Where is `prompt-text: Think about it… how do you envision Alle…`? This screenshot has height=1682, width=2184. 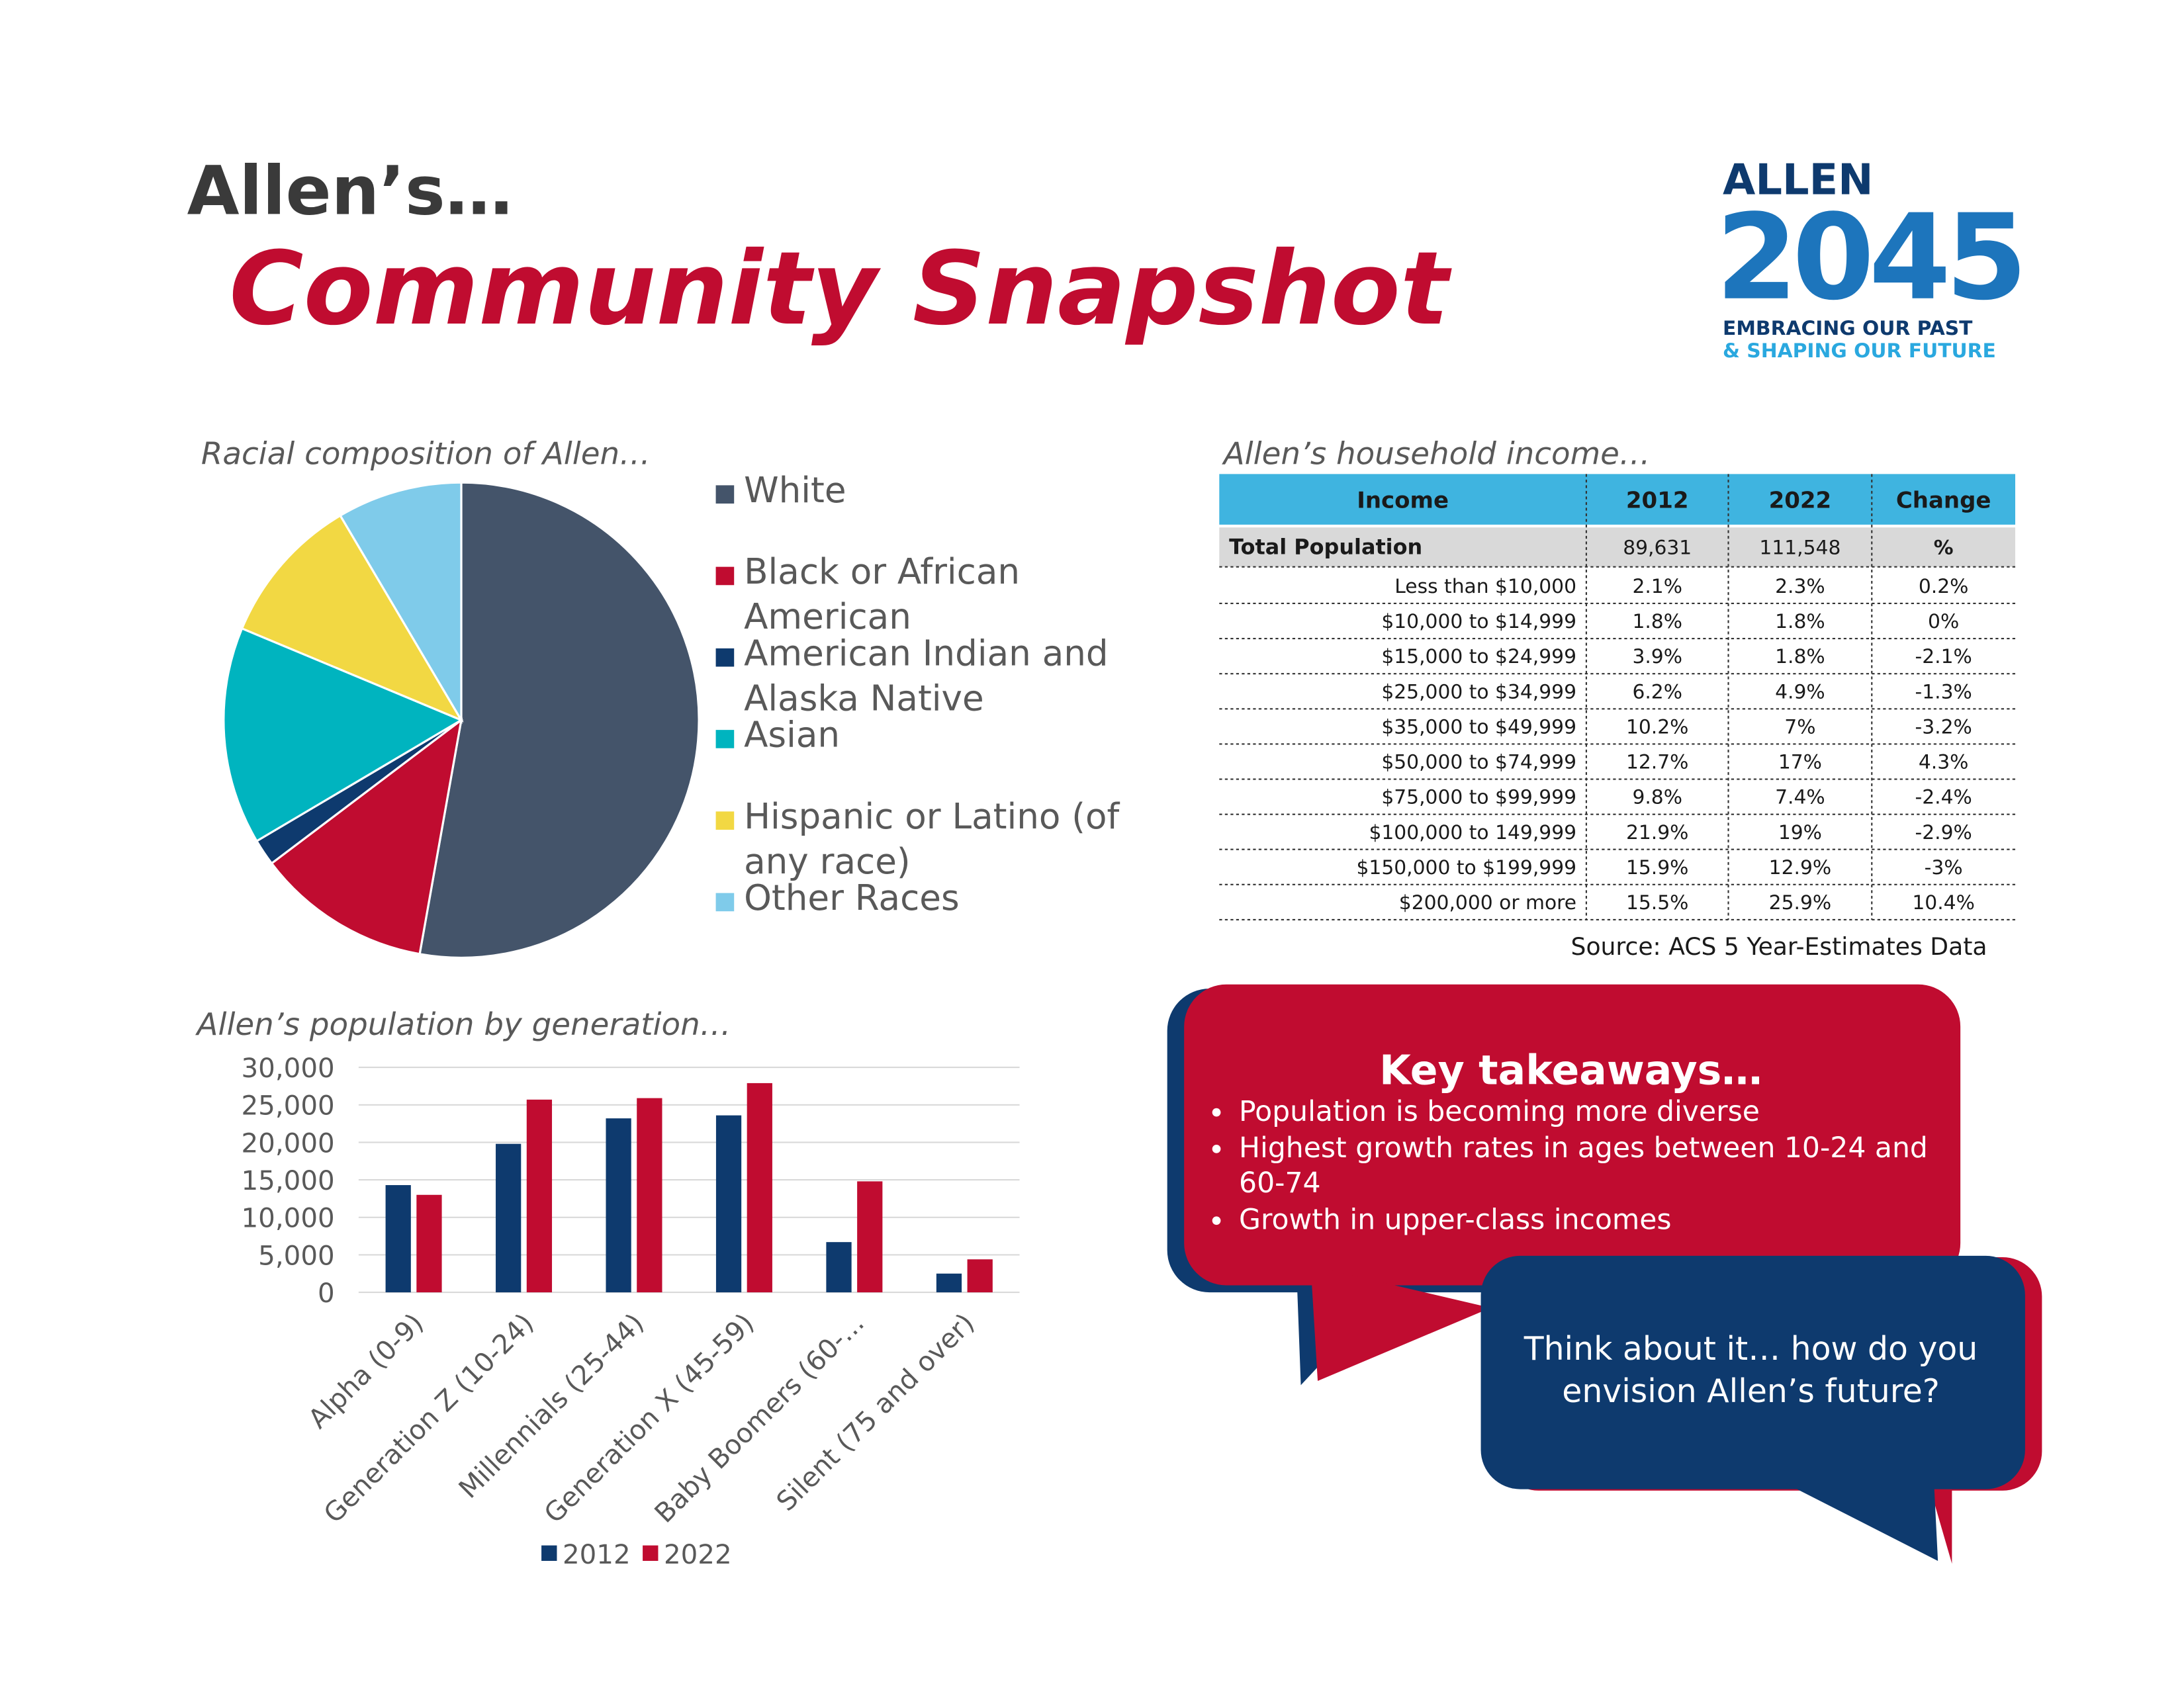 prompt-text: Think about it… how do you envision Alle… is located at coordinates (1751, 1371).